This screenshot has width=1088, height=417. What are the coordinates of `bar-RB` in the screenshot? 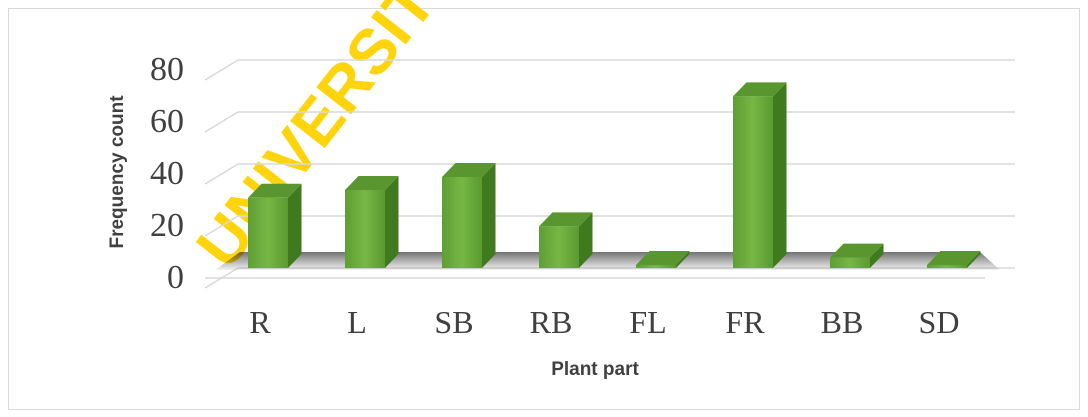 It's located at (566, 240).